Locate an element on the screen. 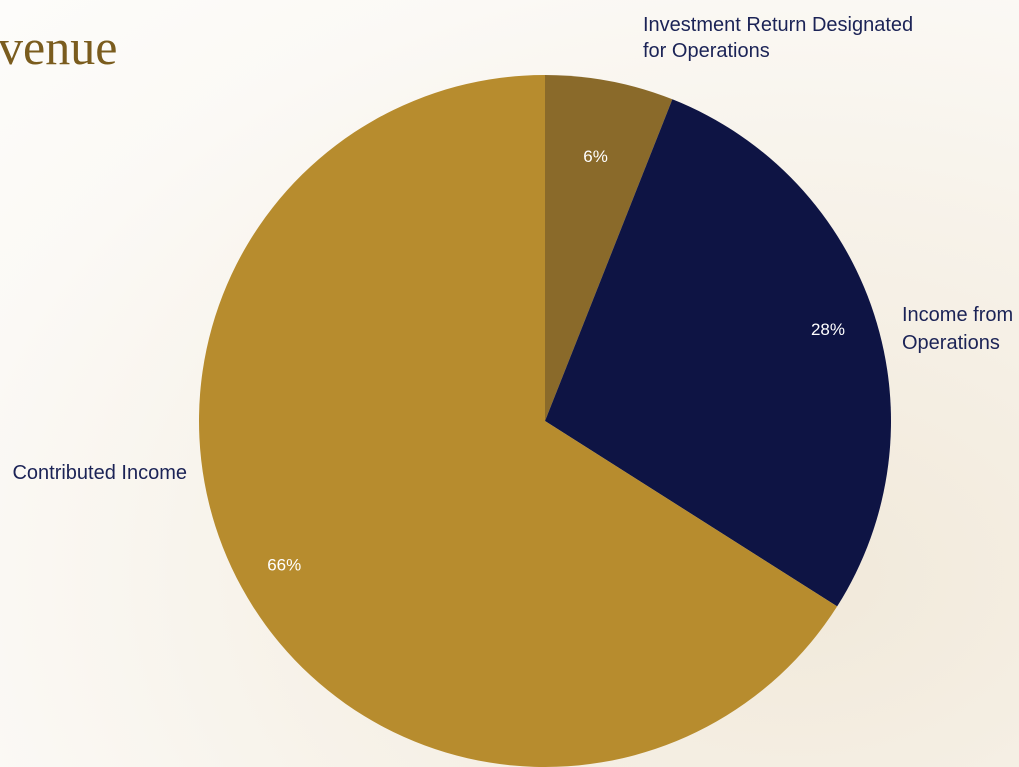  pie-category-label-line: for Operations is located at coordinates (706, 51).